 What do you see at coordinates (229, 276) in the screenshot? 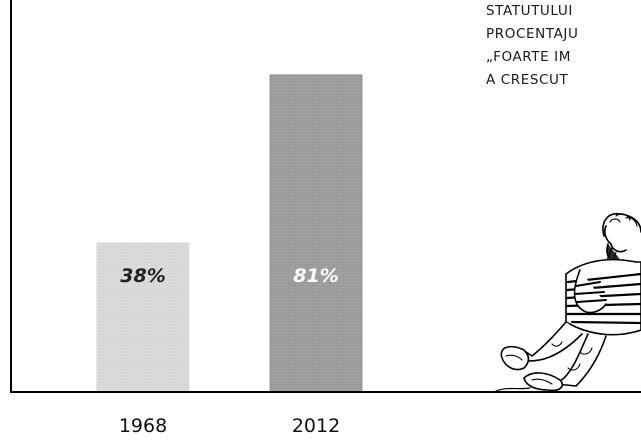
I see `bar-data-labels: 38% 81%` at bounding box center [229, 276].